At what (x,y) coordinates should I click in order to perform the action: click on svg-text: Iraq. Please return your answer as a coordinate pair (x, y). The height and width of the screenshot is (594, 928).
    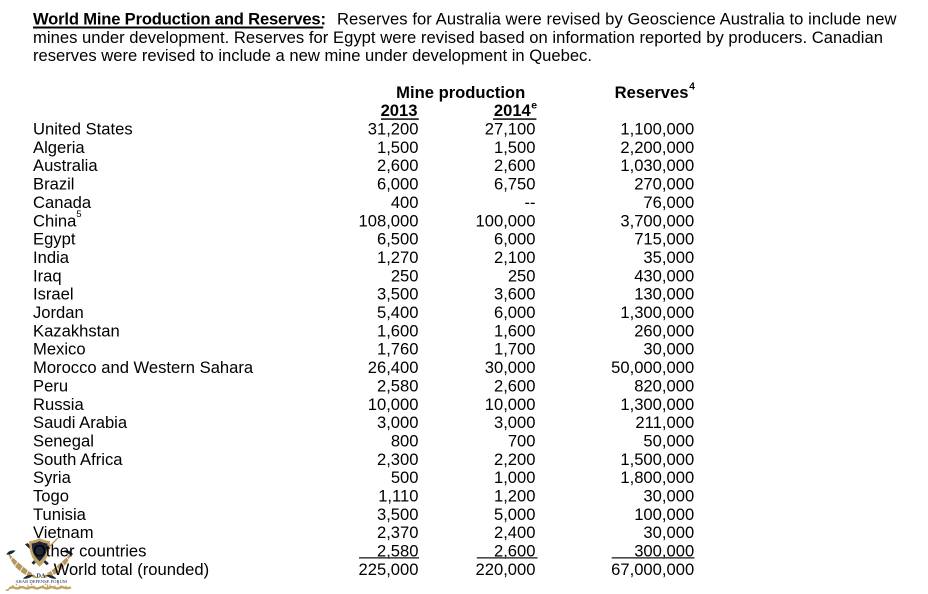
    Looking at the image, I should click on (47, 275).